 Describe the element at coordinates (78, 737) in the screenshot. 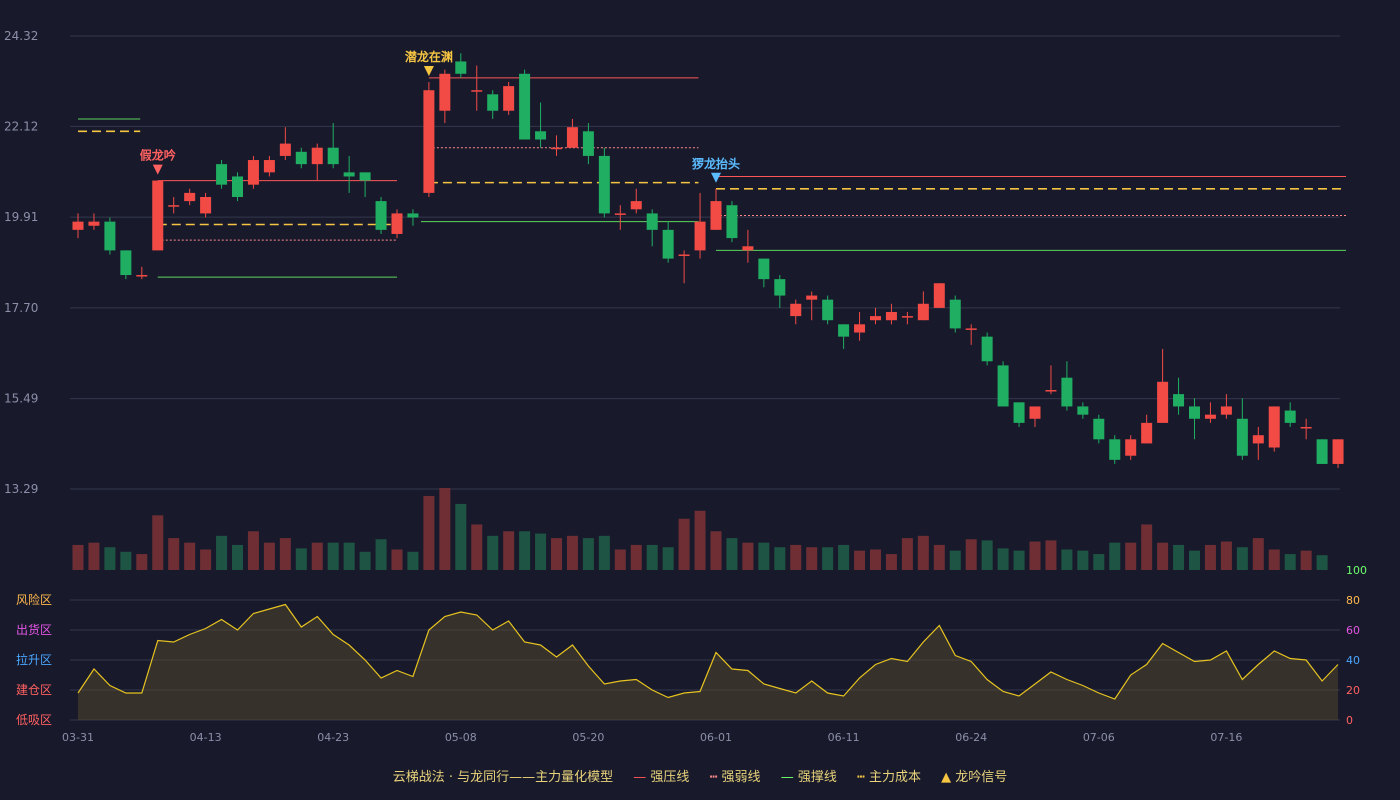

I see `x-tick-label: 03-31` at that location.